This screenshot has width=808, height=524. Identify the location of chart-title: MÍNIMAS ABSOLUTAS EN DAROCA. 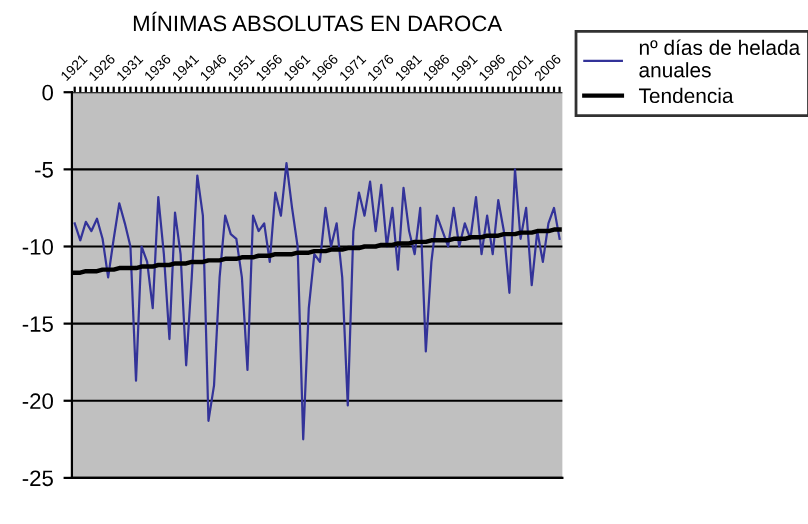
(318, 21).